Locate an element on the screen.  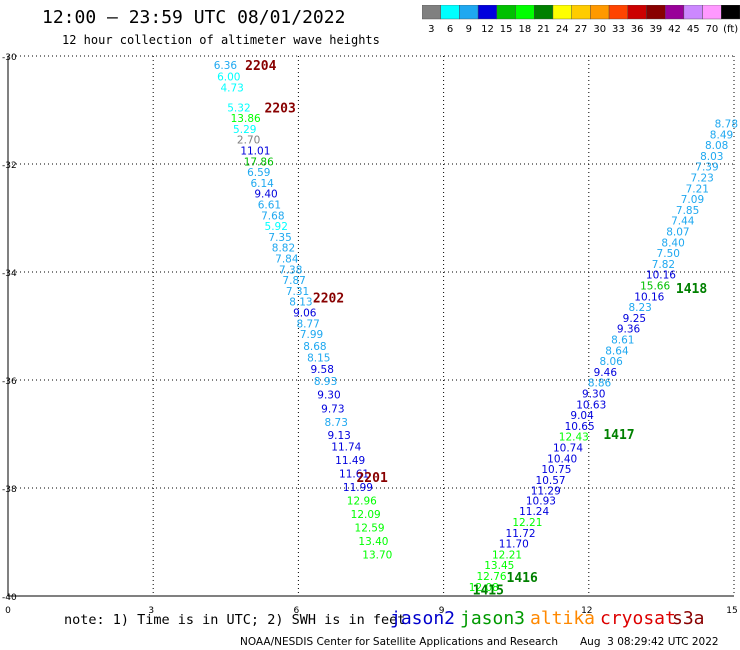
y-tick-label: -40 is located at coordinates (9, 598).